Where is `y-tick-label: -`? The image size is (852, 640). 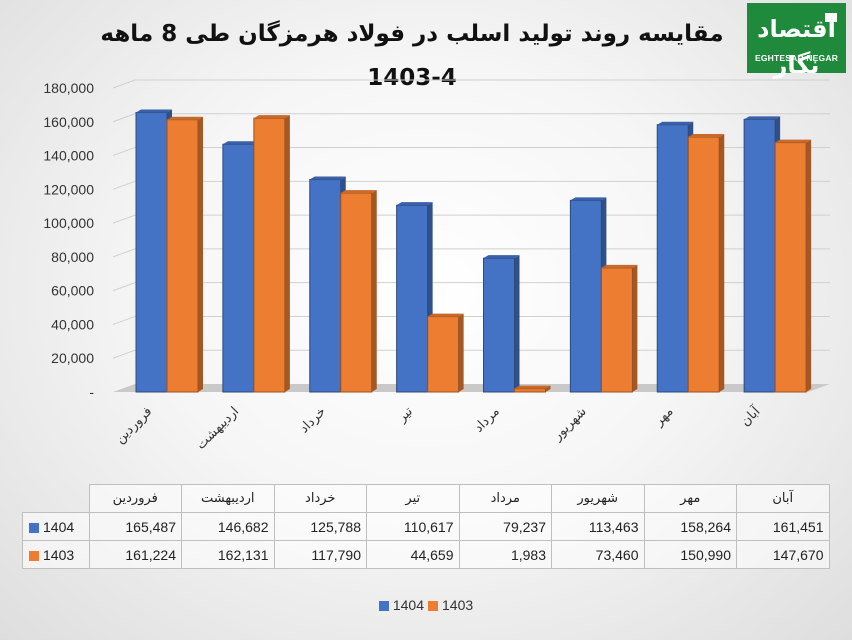
y-tick-label: - is located at coordinates (91, 392).